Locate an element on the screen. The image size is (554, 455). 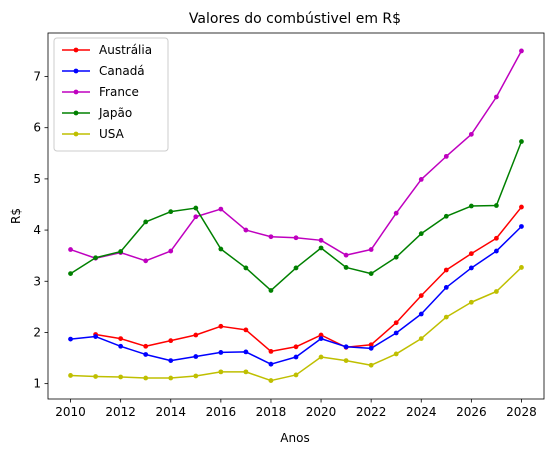
legend-label: Austrália is located at coordinates (125, 50).